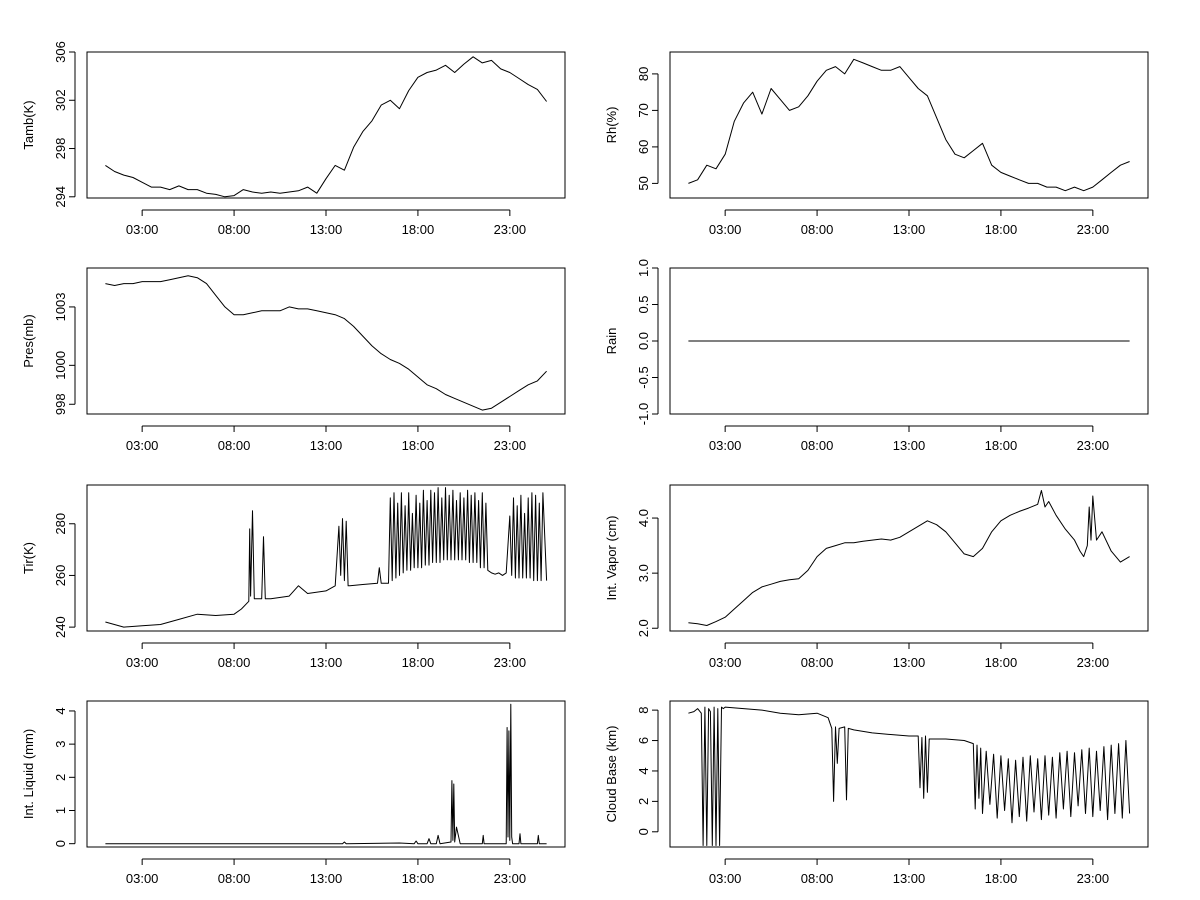  I want to click on y-tick-label: 1000, so click(60, 365).